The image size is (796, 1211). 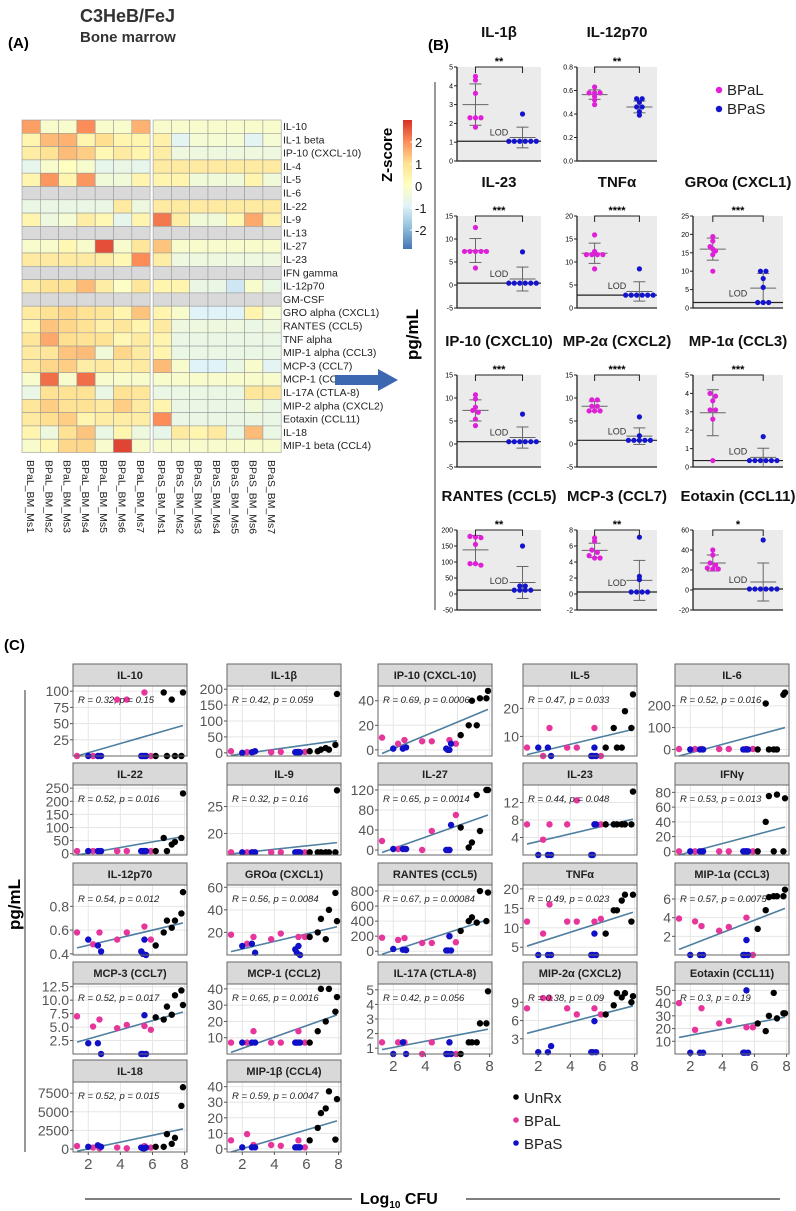 I want to click on lod-label: LOD, so click(x=738, y=580).